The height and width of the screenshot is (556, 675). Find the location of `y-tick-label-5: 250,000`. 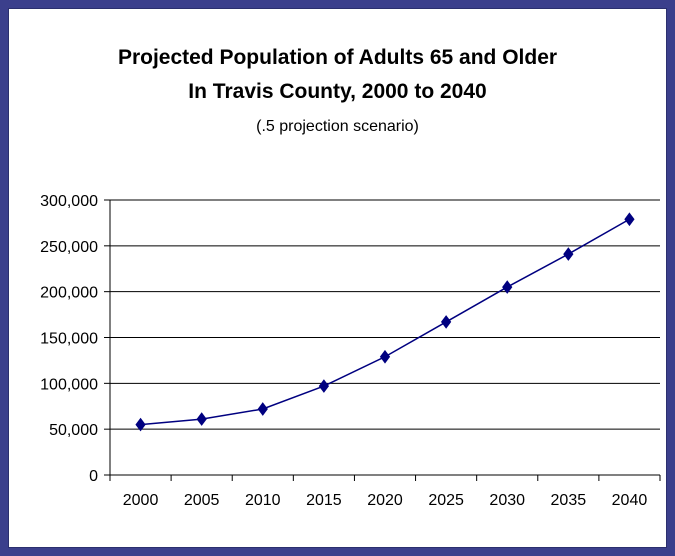

y-tick-label-5: 250,000 is located at coordinates (69, 247).